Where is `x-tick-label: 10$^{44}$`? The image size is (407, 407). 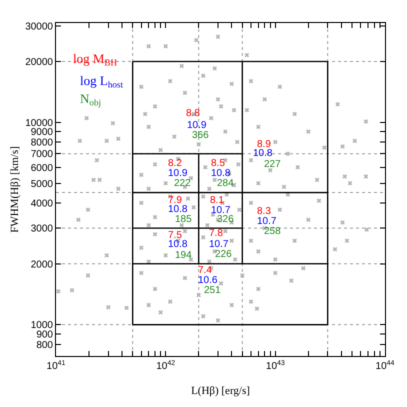 x-tick-label: 10$^{44}$ is located at coordinates (385, 366).